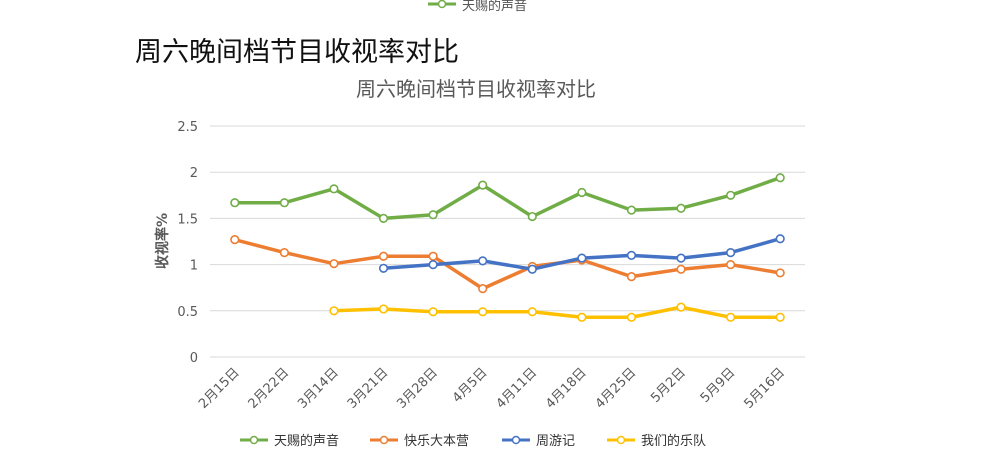 The width and height of the screenshot is (1000, 461). Describe the element at coordinates (495, 7) in the screenshot. I see `top-legend-label: 天赐的声音` at that location.